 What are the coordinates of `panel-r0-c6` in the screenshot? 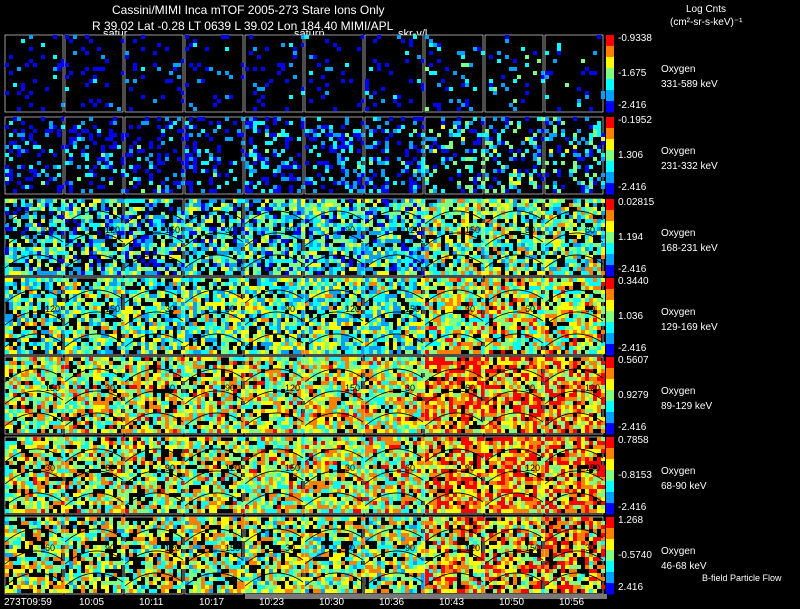 It's located at (394, 73).